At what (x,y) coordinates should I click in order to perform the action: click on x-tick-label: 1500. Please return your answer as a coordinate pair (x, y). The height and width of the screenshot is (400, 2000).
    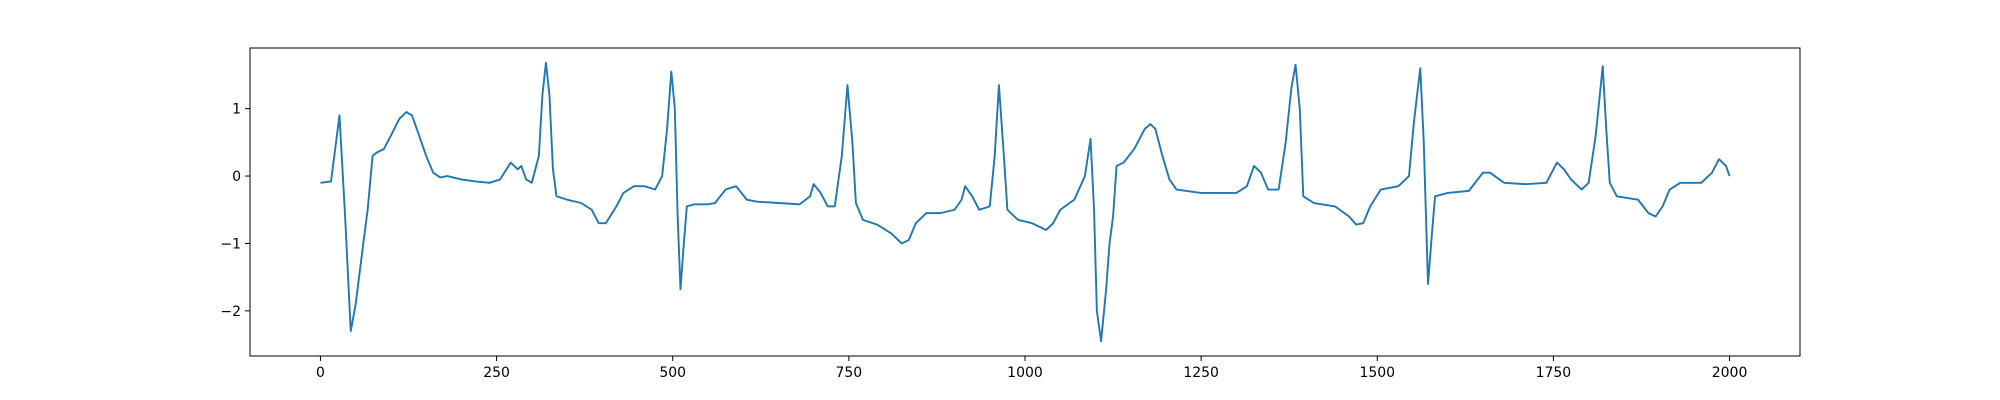
    Looking at the image, I should click on (1377, 373).